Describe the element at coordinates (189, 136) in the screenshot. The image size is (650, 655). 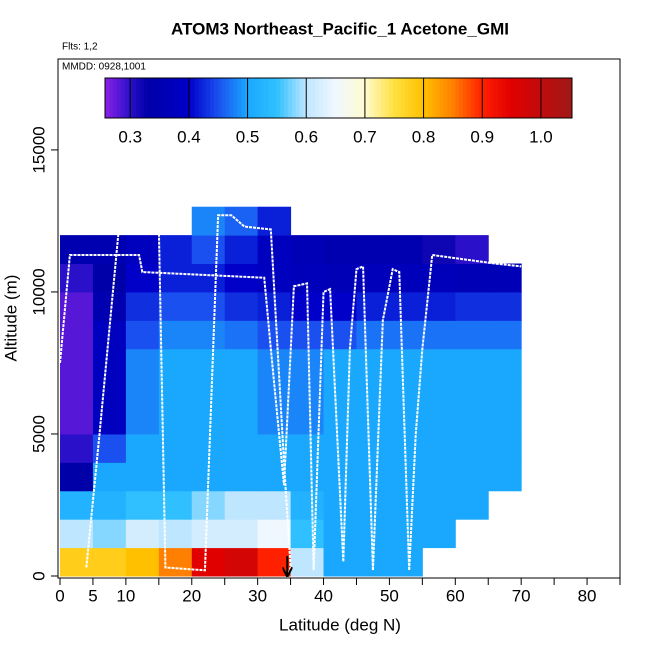
I see `colorbar-tick-label: 0.4` at that location.